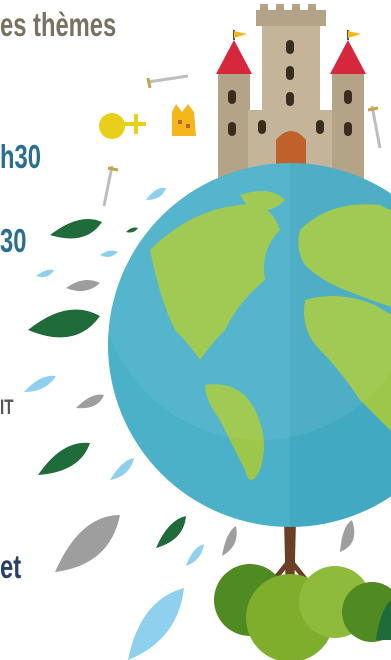 The width and height of the screenshot is (391, 660). I want to click on orb-icon, so click(122, 126).